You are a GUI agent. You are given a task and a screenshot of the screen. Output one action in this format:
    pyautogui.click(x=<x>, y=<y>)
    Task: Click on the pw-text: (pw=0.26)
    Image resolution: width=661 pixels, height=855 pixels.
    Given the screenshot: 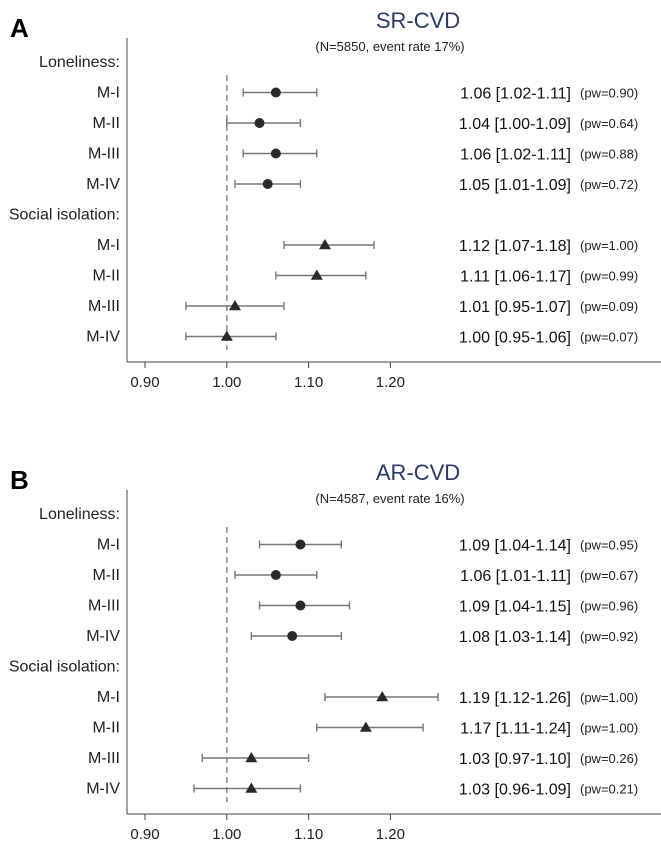 What is the action you would take?
    pyautogui.click(x=609, y=758)
    